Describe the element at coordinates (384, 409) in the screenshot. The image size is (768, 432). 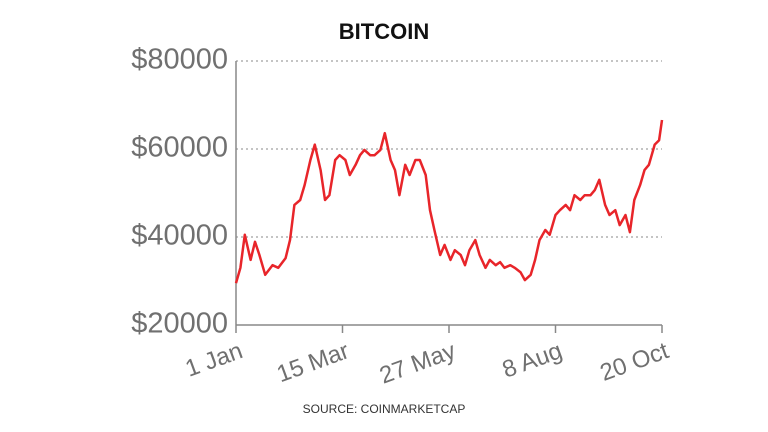
I see `source-note: SOURCE: COINMARKETCAP` at that location.